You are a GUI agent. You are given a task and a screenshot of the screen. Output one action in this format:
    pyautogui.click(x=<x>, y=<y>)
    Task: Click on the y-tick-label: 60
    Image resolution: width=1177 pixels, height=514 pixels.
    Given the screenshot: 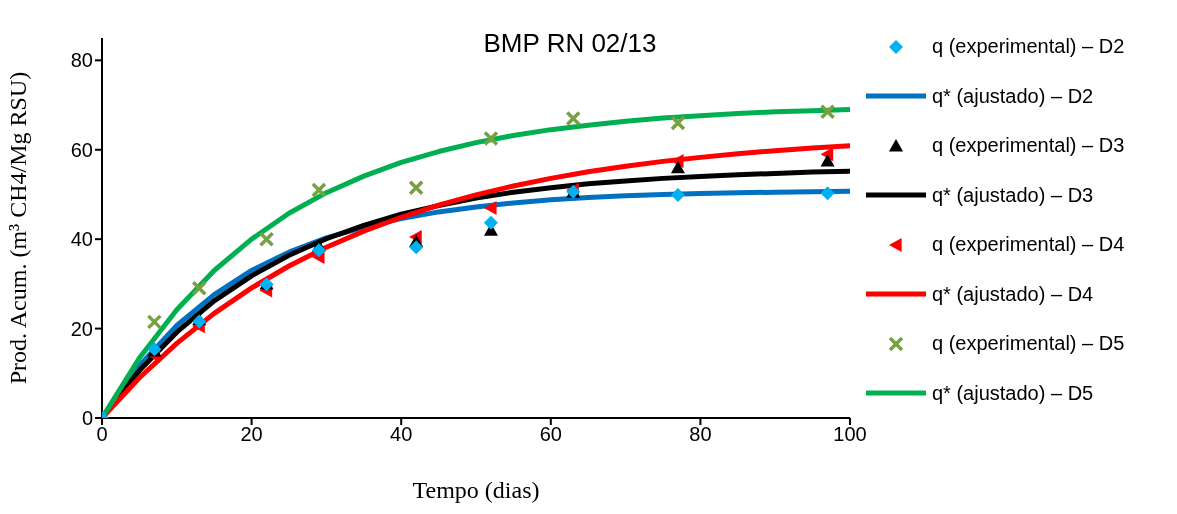 What is the action you would take?
    pyautogui.click(x=81, y=149)
    